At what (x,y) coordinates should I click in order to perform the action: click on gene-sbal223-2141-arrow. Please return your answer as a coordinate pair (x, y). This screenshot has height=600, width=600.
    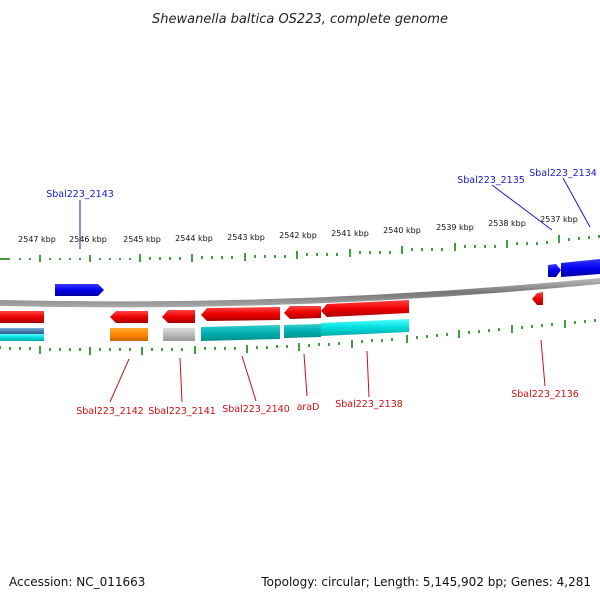
    Looking at the image, I should click on (178, 316).